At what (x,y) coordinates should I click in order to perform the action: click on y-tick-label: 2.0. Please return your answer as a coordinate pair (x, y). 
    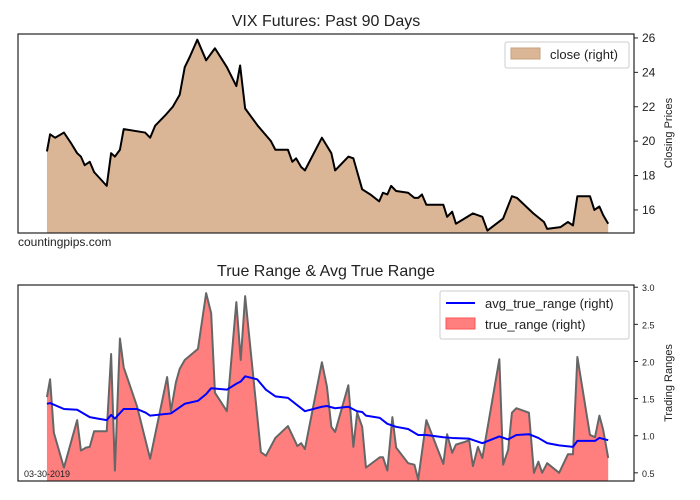
    Looking at the image, I should click on (648, 362).